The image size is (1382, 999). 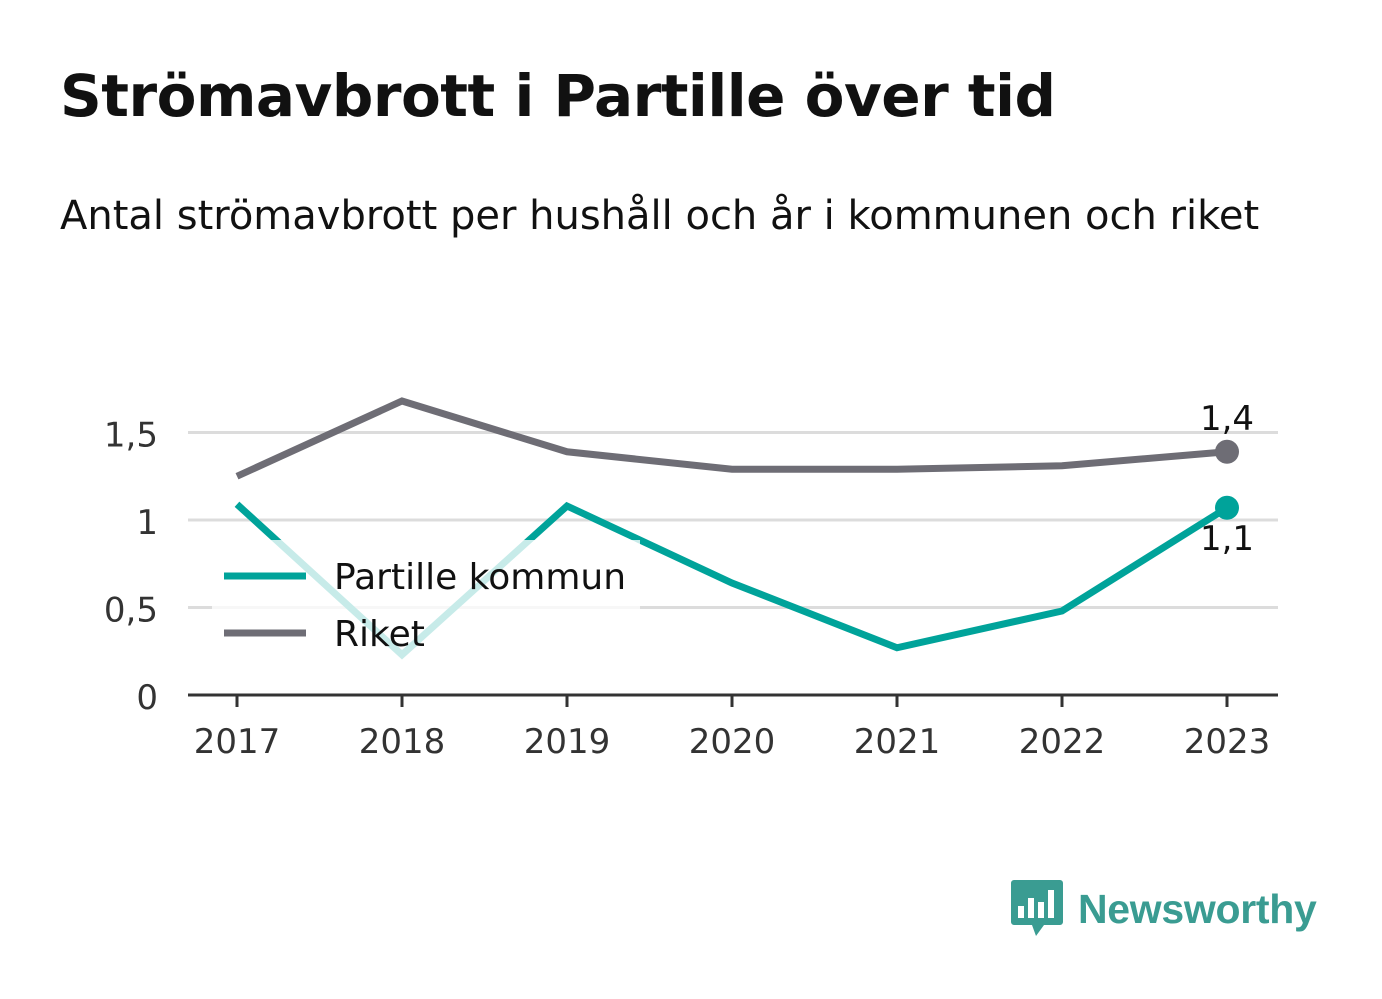 What do you see at coordinates (1062, 742) in the screenshot?
I see `x-tick-label: 2022` at bounding box center [1062, 742].